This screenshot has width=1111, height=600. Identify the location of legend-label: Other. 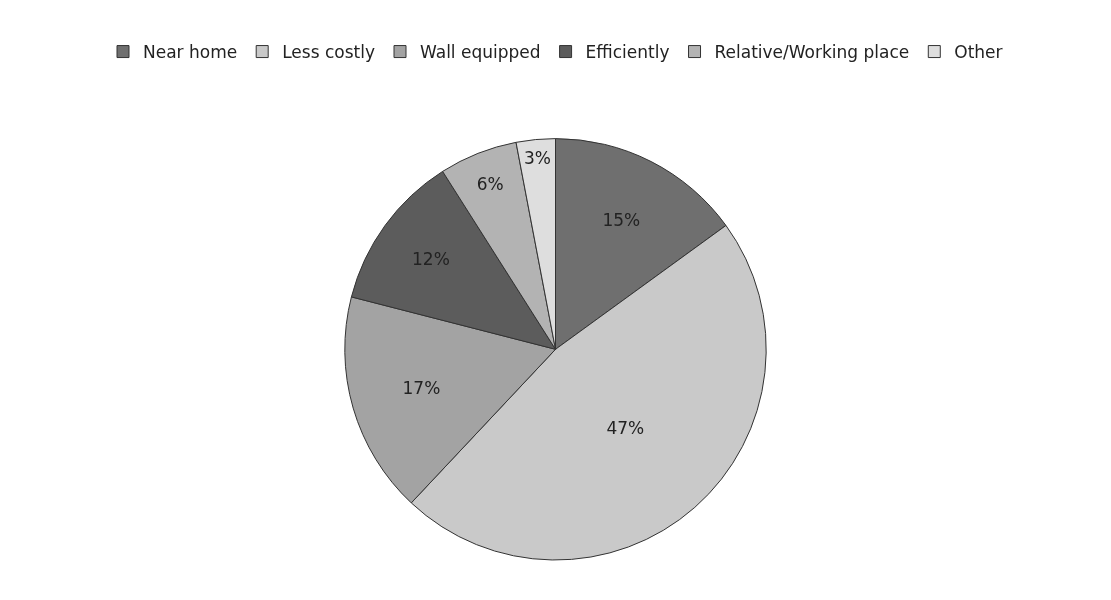
(978, 52).